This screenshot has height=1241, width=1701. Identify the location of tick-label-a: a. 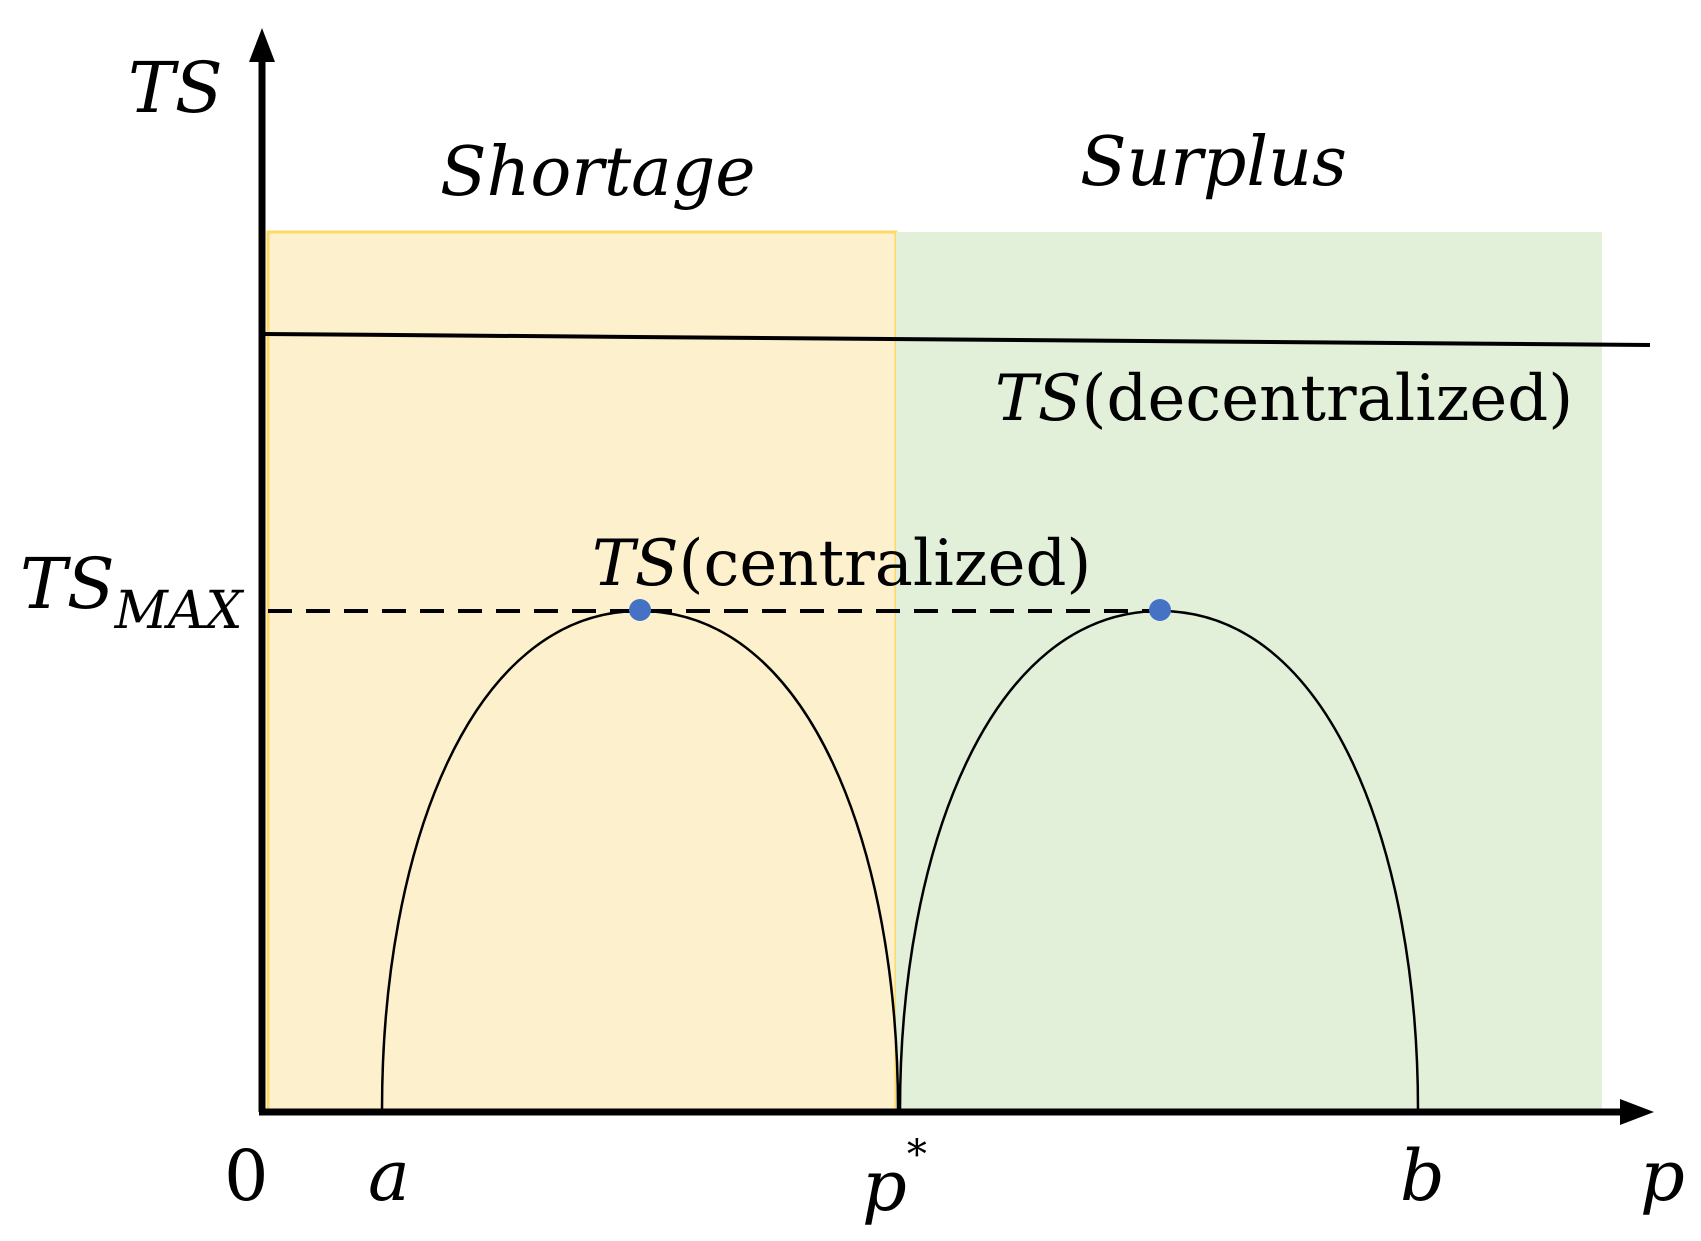
(389, 1176).